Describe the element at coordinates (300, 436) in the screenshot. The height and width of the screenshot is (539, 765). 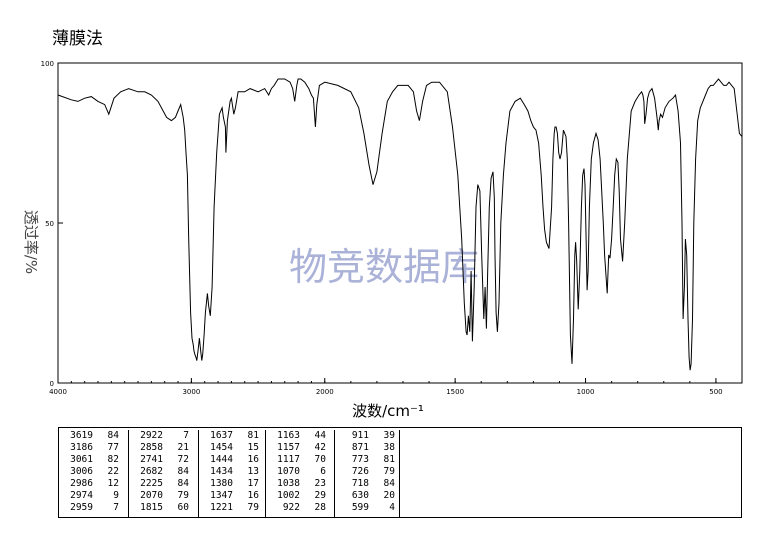
I see `peak-table-row: 1163 44` at that location.